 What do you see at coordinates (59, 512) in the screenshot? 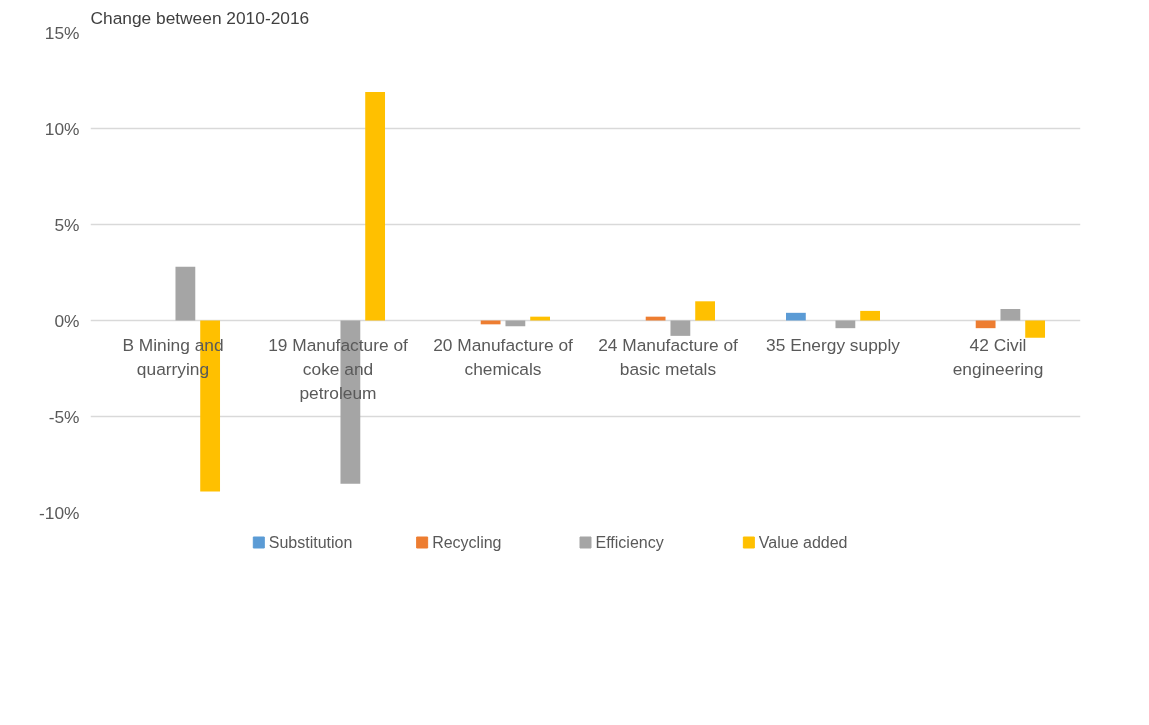
I see `y-tick-label: -10%` at bounding box center [59, 512].